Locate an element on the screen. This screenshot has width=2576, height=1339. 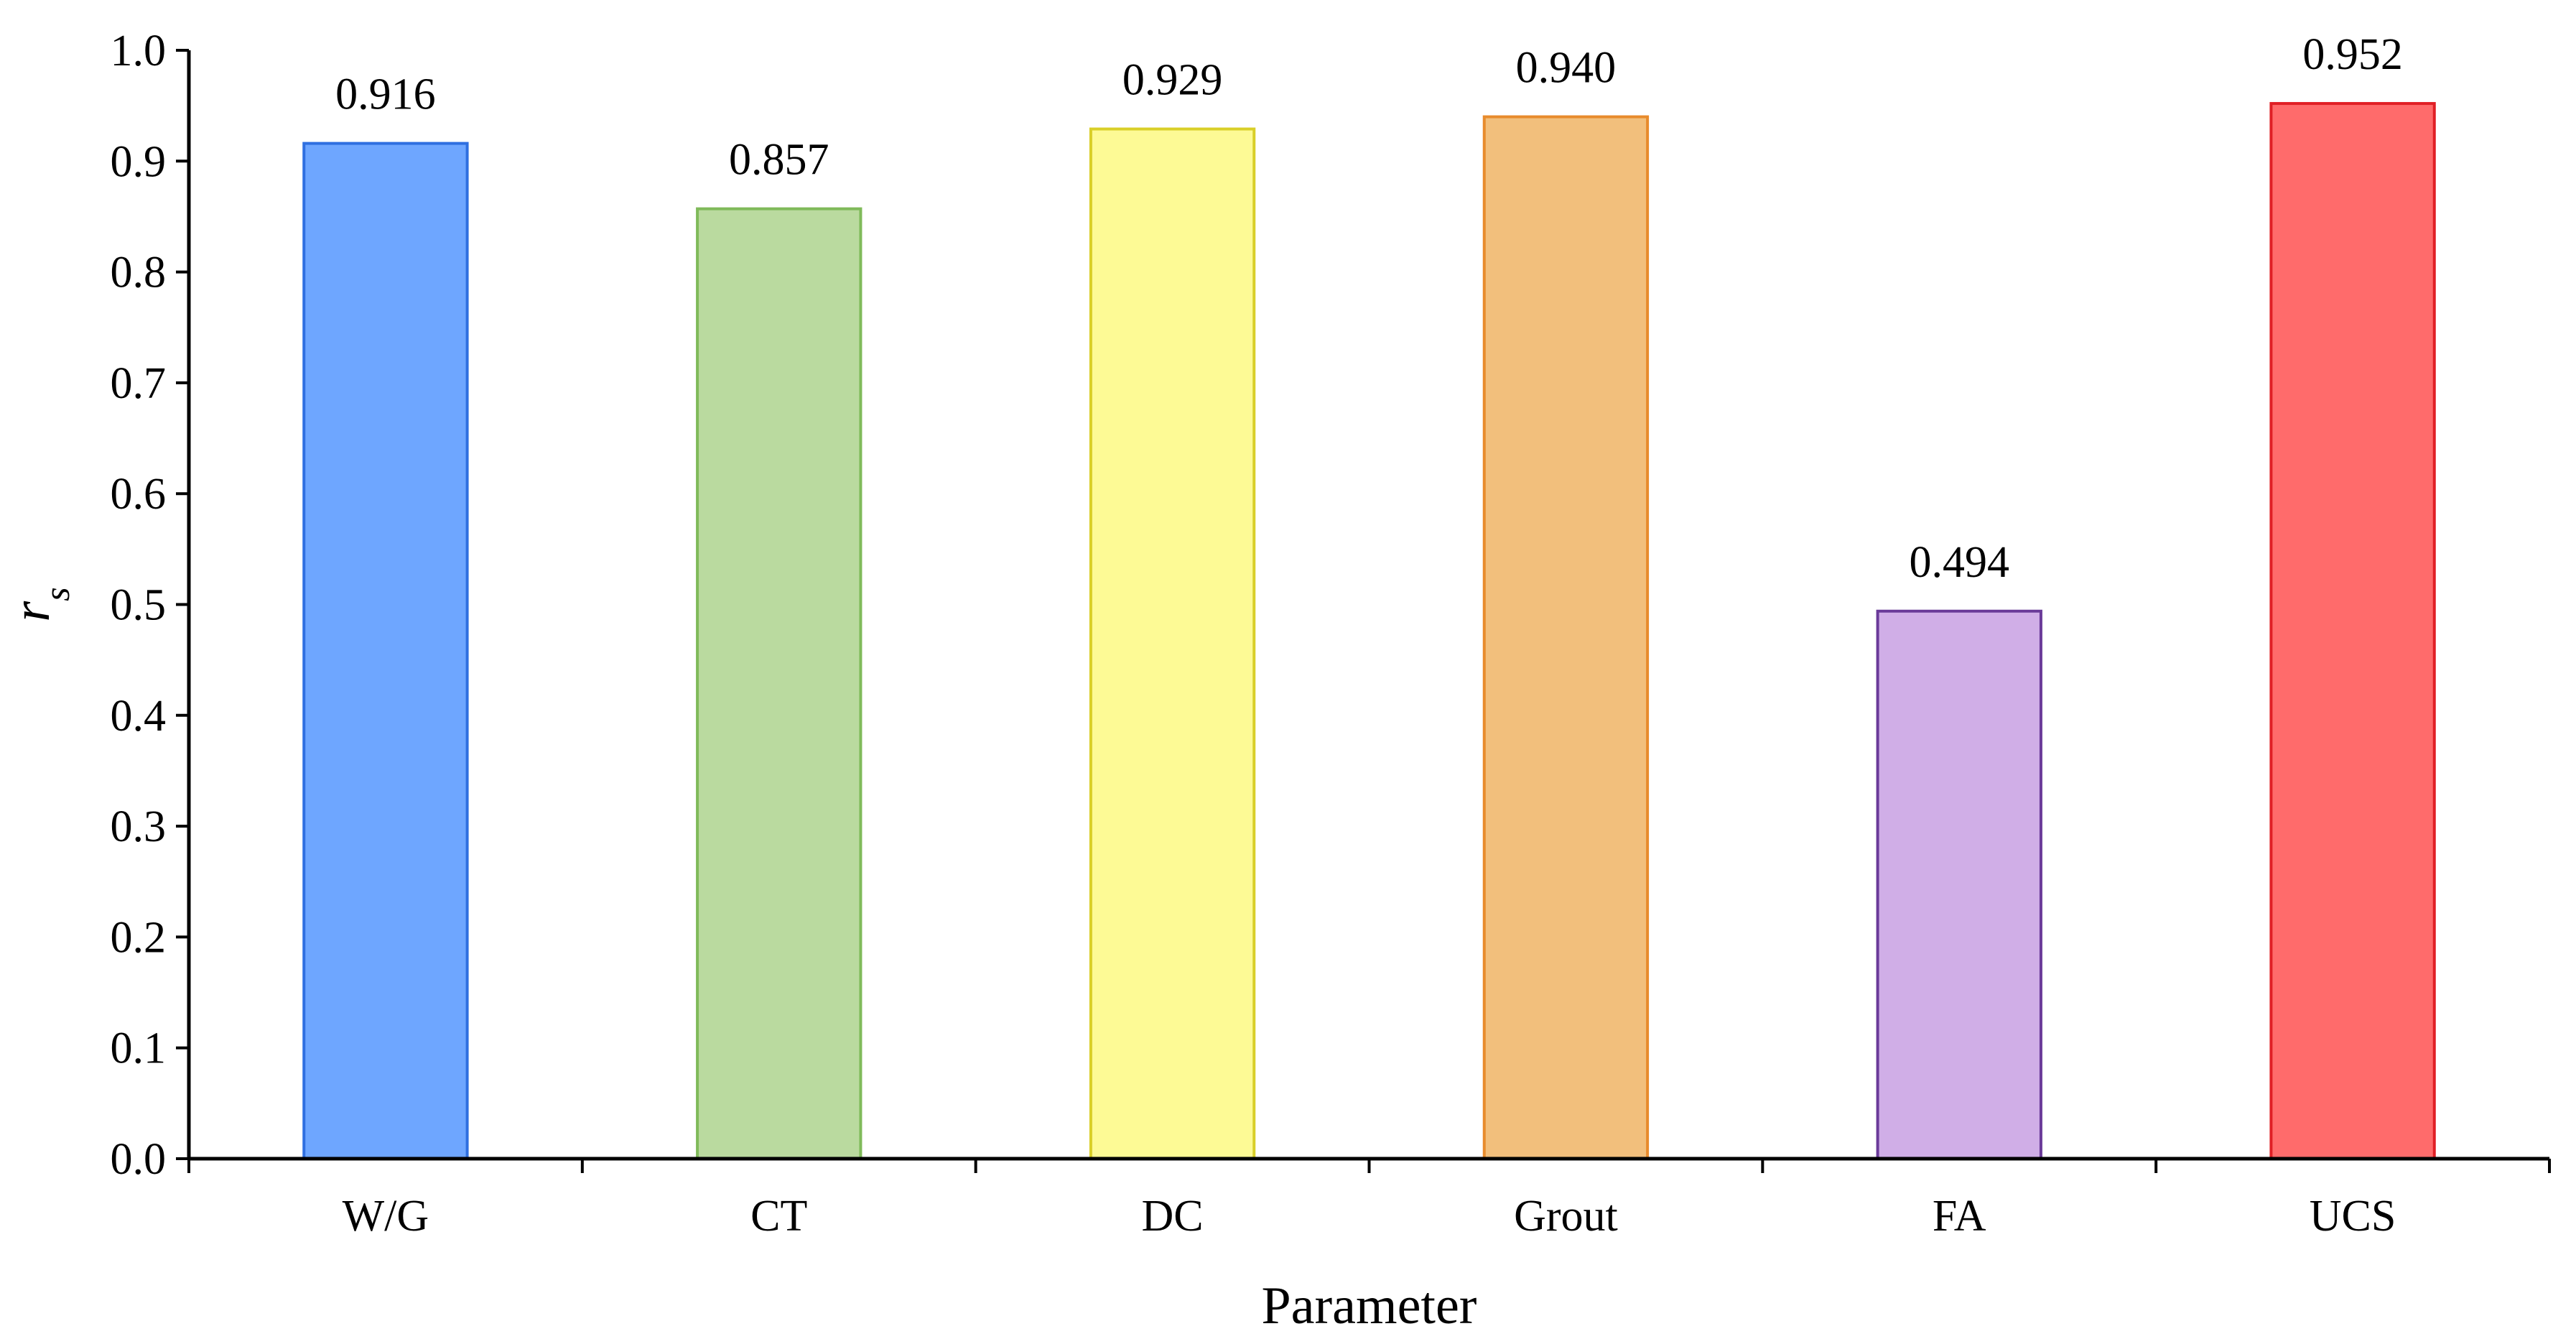
y-ticks: 0.0 0.1 0.2 0.3 0.4 0.5 0.6 0.7 0.8 0.9 1.0 is located at coordinates (150, 605).